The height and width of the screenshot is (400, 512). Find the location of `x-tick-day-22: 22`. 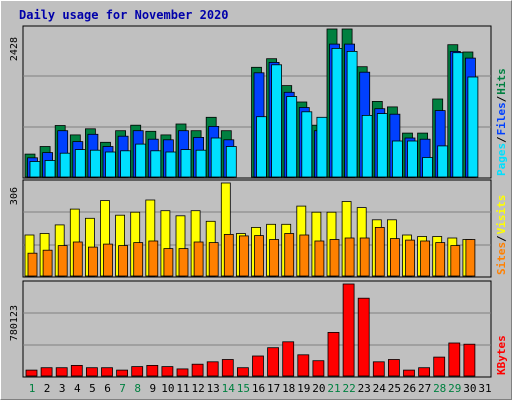

x-tick-day-22: 22 is located at coordinates (348, 388).